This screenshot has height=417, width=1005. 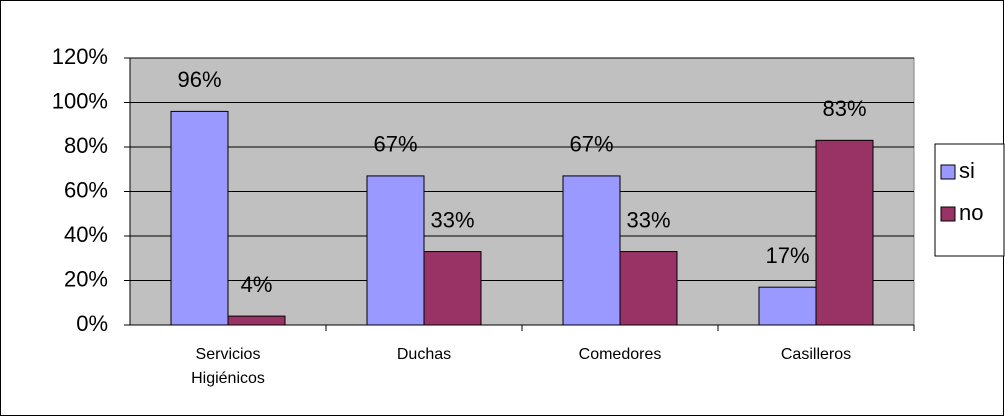 What do you see at coordinates (620, 354) in the screenshot?
I see `x-tick-label: Comedores` at bounding box center [620, 354].